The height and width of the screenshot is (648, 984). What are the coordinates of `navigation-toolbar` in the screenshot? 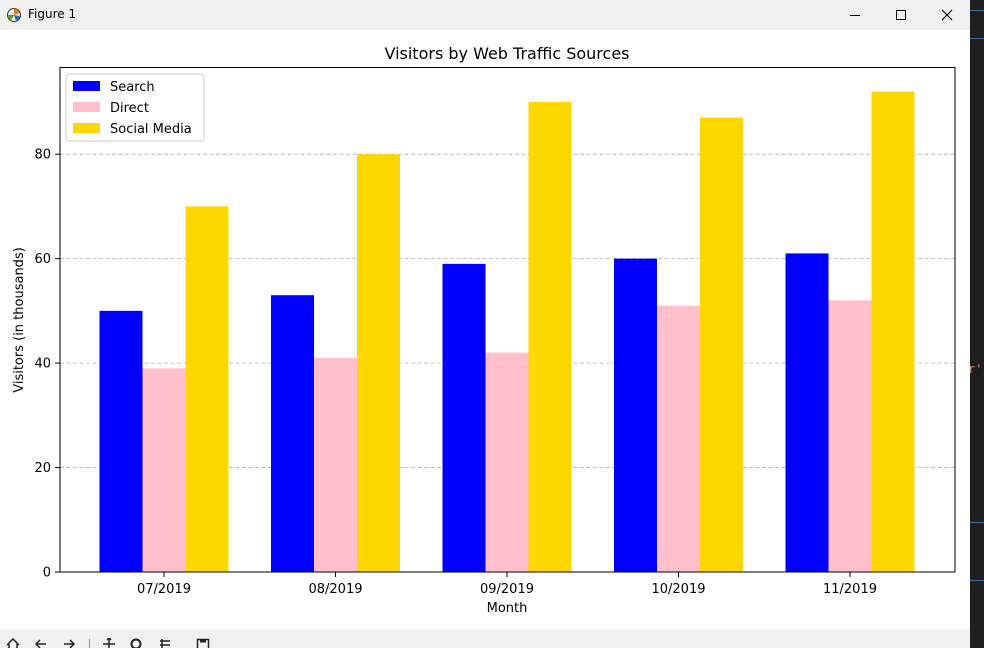 It's located at (485, 639).